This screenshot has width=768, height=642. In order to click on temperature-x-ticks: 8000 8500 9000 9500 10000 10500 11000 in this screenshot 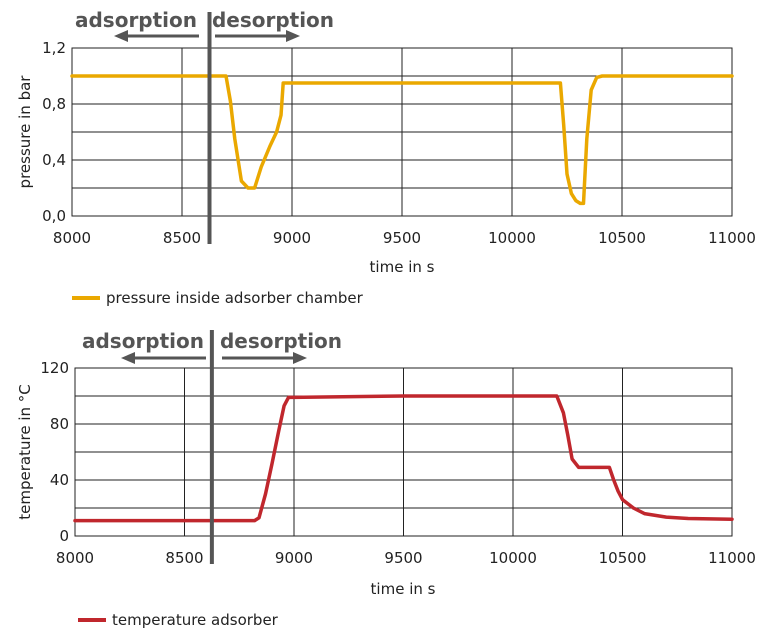, I will do `click(406, 558)`.